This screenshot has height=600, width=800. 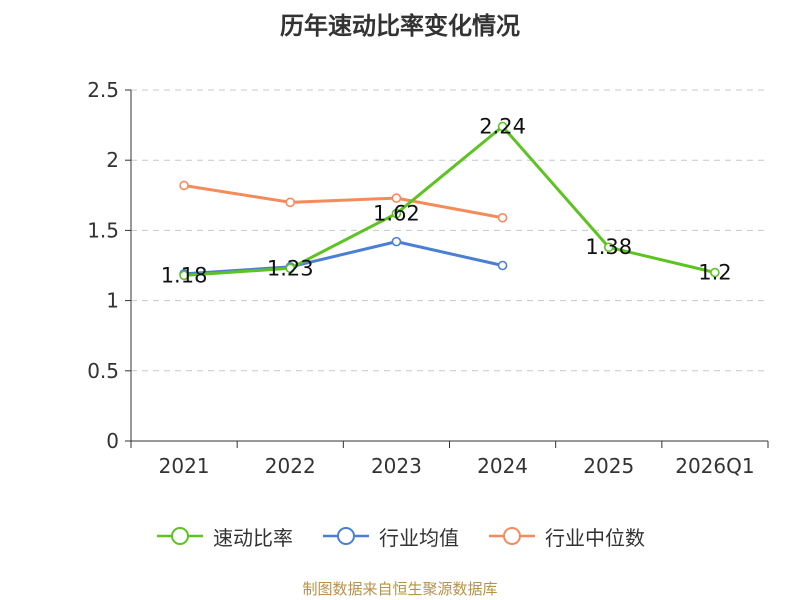 I want to click on x-tick-label: 2023, so click(x=396, y=466).